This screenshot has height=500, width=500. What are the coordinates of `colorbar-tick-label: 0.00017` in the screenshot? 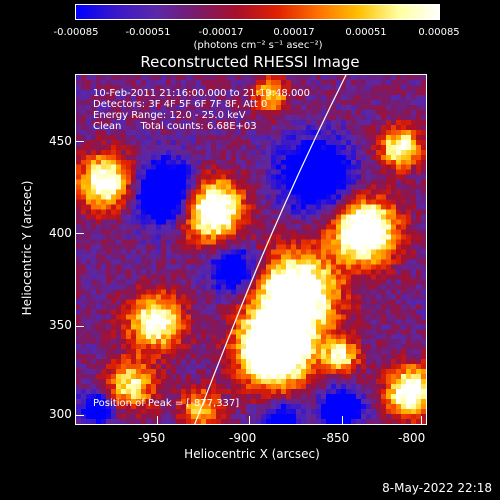 It's located at (294, 32).